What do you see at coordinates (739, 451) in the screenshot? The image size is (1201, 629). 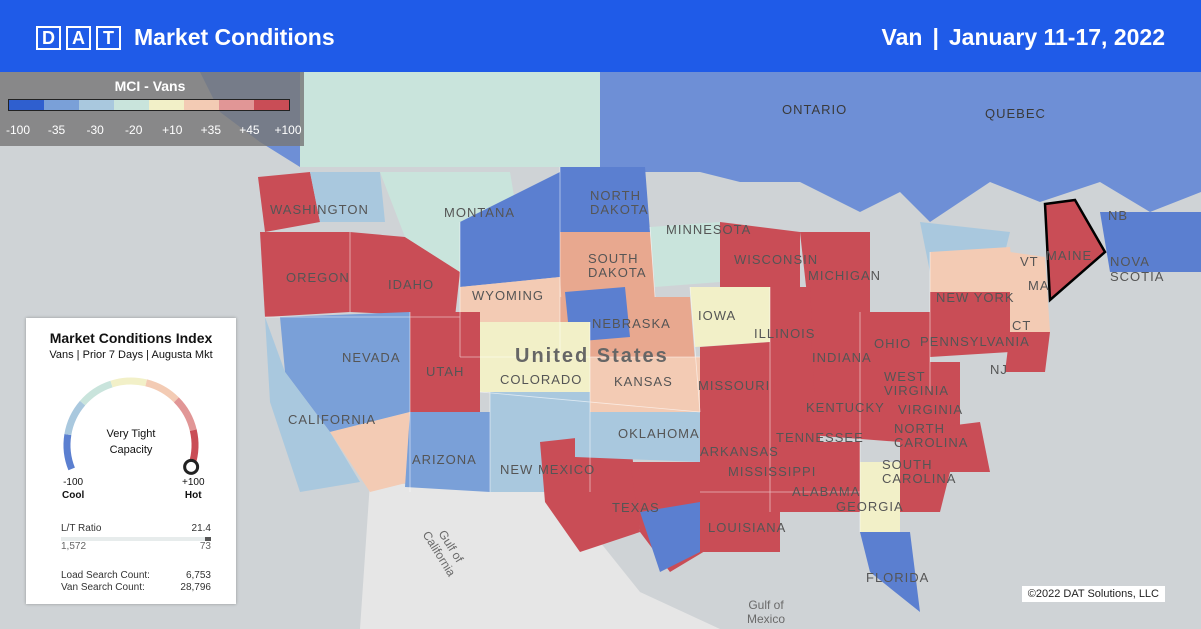 I see `map-label-arkansas: ARKANSAS` at bounding box center [739, 451].